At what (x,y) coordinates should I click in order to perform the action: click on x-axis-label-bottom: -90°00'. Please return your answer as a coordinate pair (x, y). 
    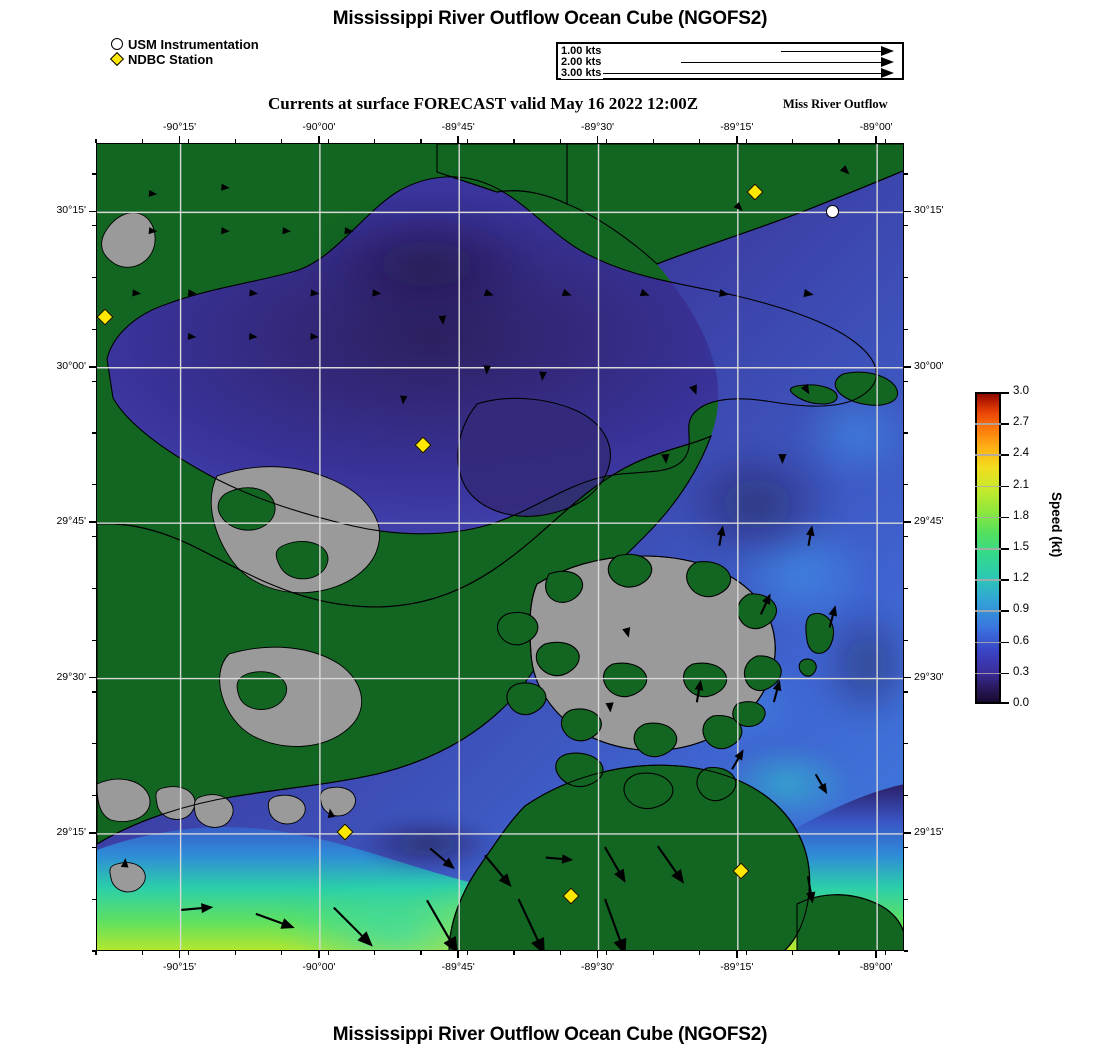
    Looking at the image, I should click on (319, 967).